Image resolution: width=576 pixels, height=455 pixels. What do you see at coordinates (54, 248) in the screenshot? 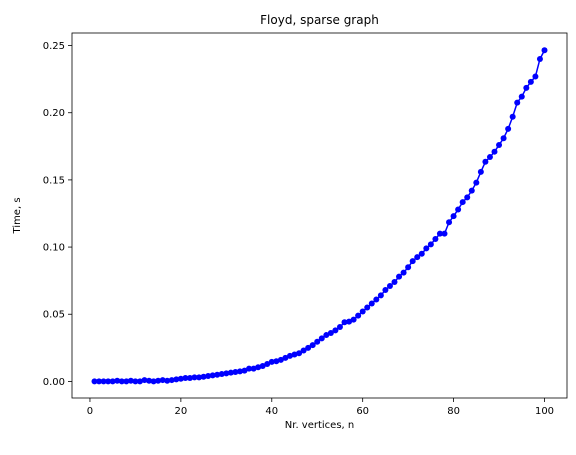
I see `y-tick-label: 0.10` at bounding box center [54, 248].